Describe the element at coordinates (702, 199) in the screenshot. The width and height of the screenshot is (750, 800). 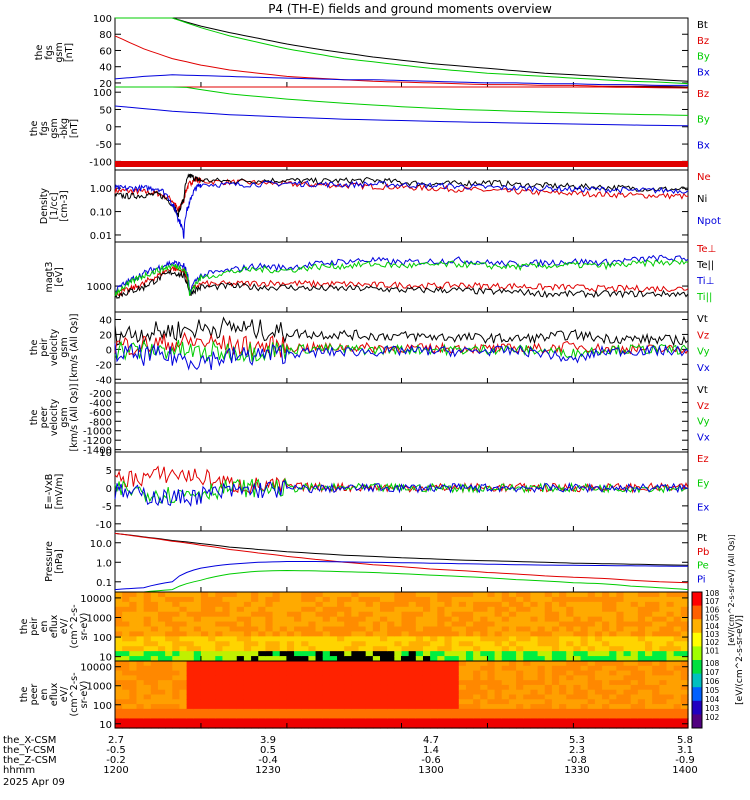
I see `legend-label: Ni` at that location.